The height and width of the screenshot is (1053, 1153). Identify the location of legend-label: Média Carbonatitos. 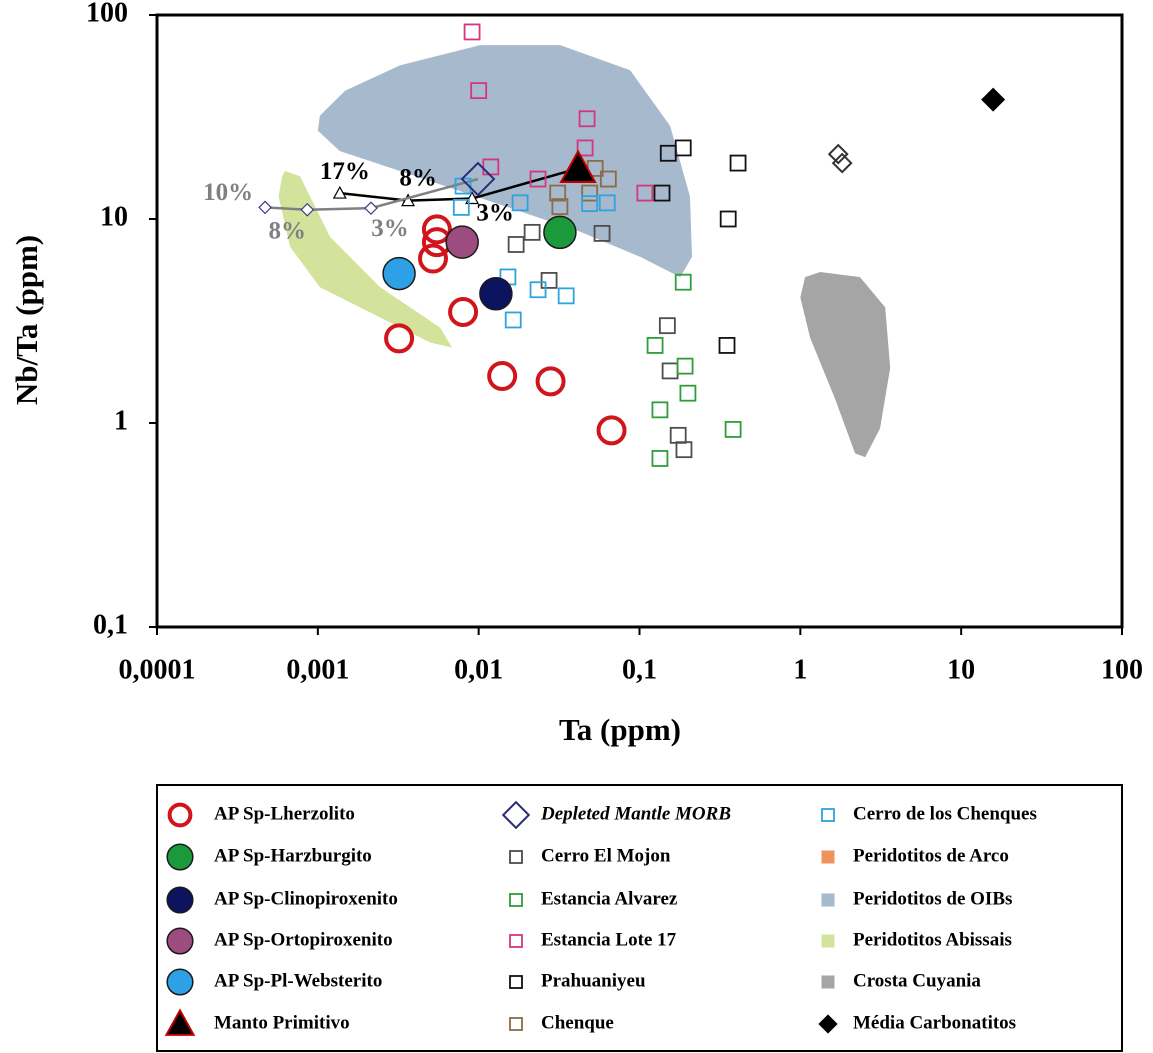
(934, 1022).